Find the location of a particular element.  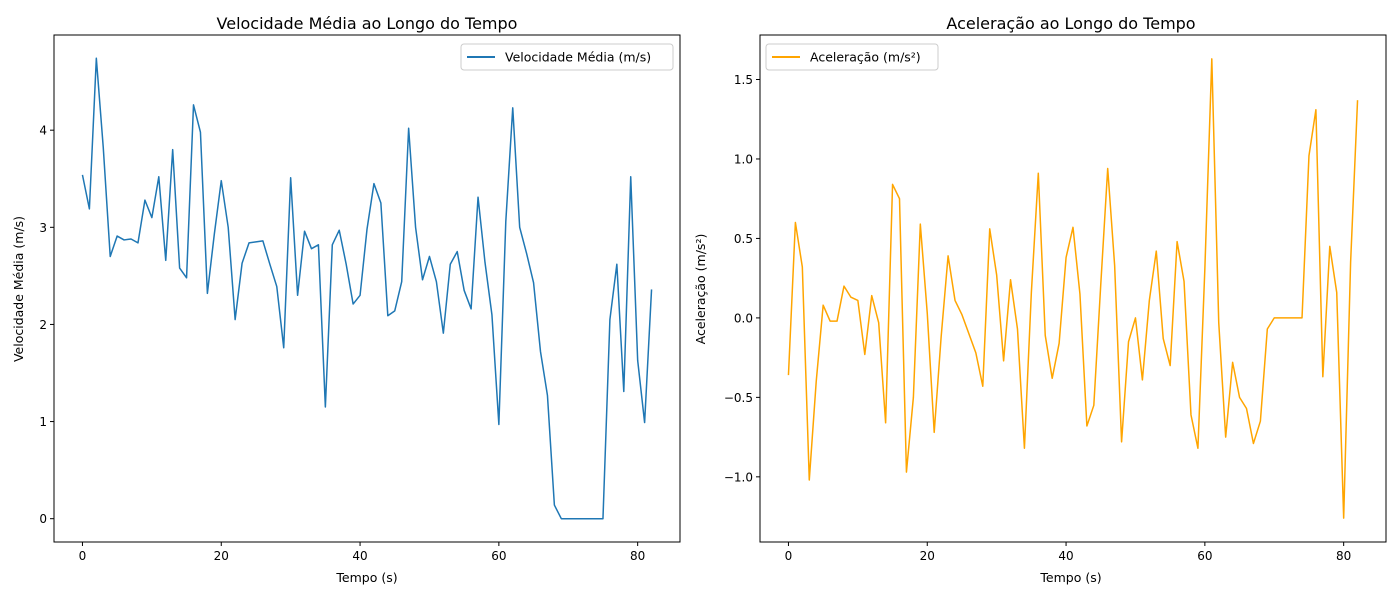

acceleration-legend-label: Aceleração (m/s²) is located at coordinates (865, 57).